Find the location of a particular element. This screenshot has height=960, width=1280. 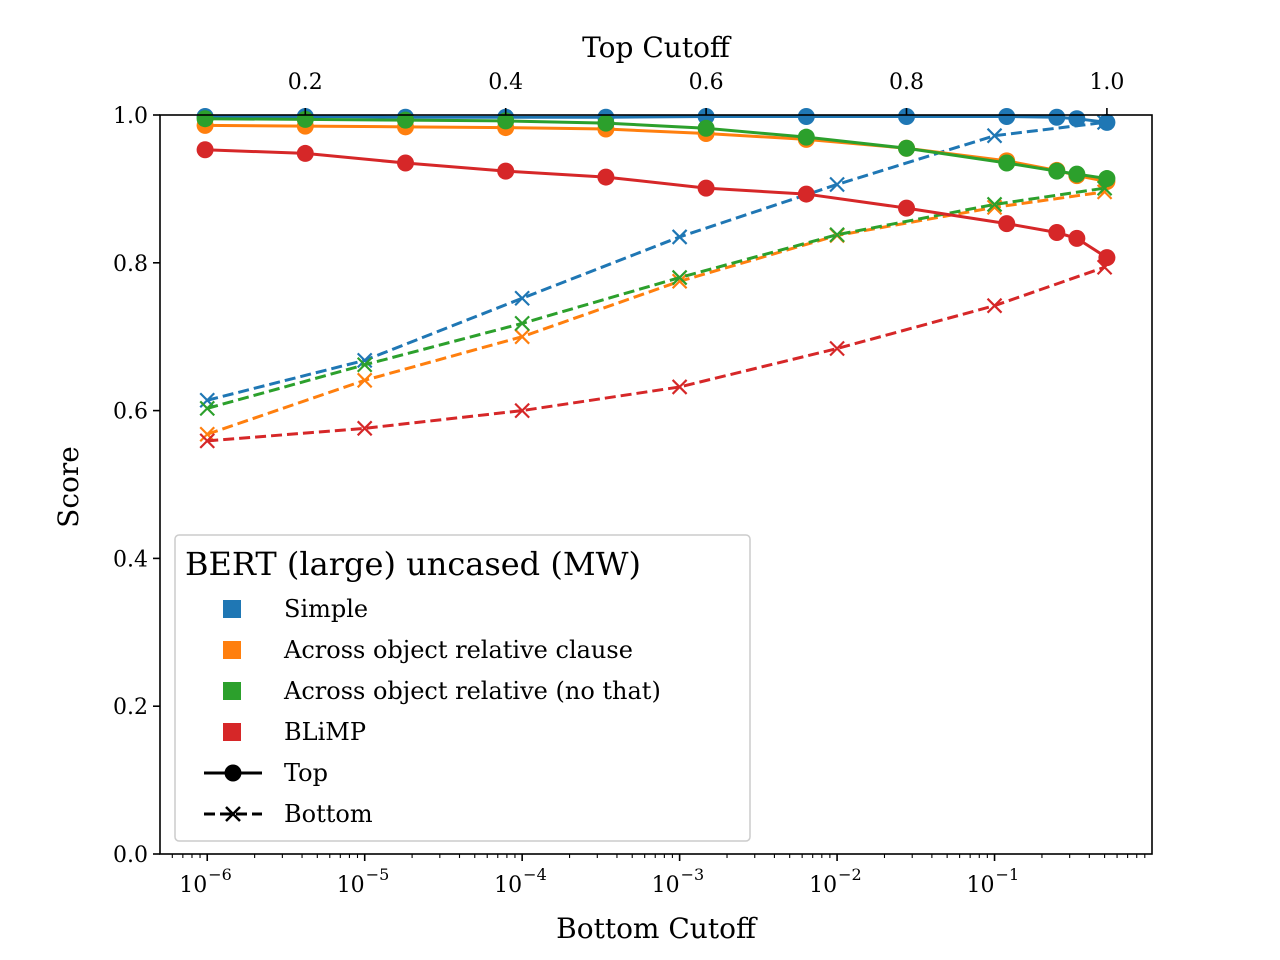

legend-swatch-across-object-relative-no-that is located at coordinates (232, 691).